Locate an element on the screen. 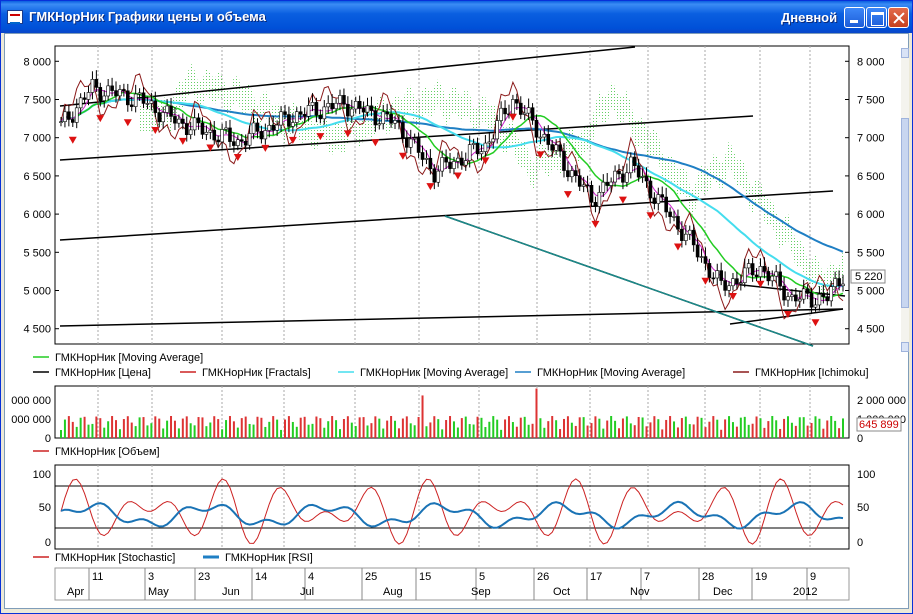 The image size is (913, 614). day-label: 7 is located at coordinates (647, 577).